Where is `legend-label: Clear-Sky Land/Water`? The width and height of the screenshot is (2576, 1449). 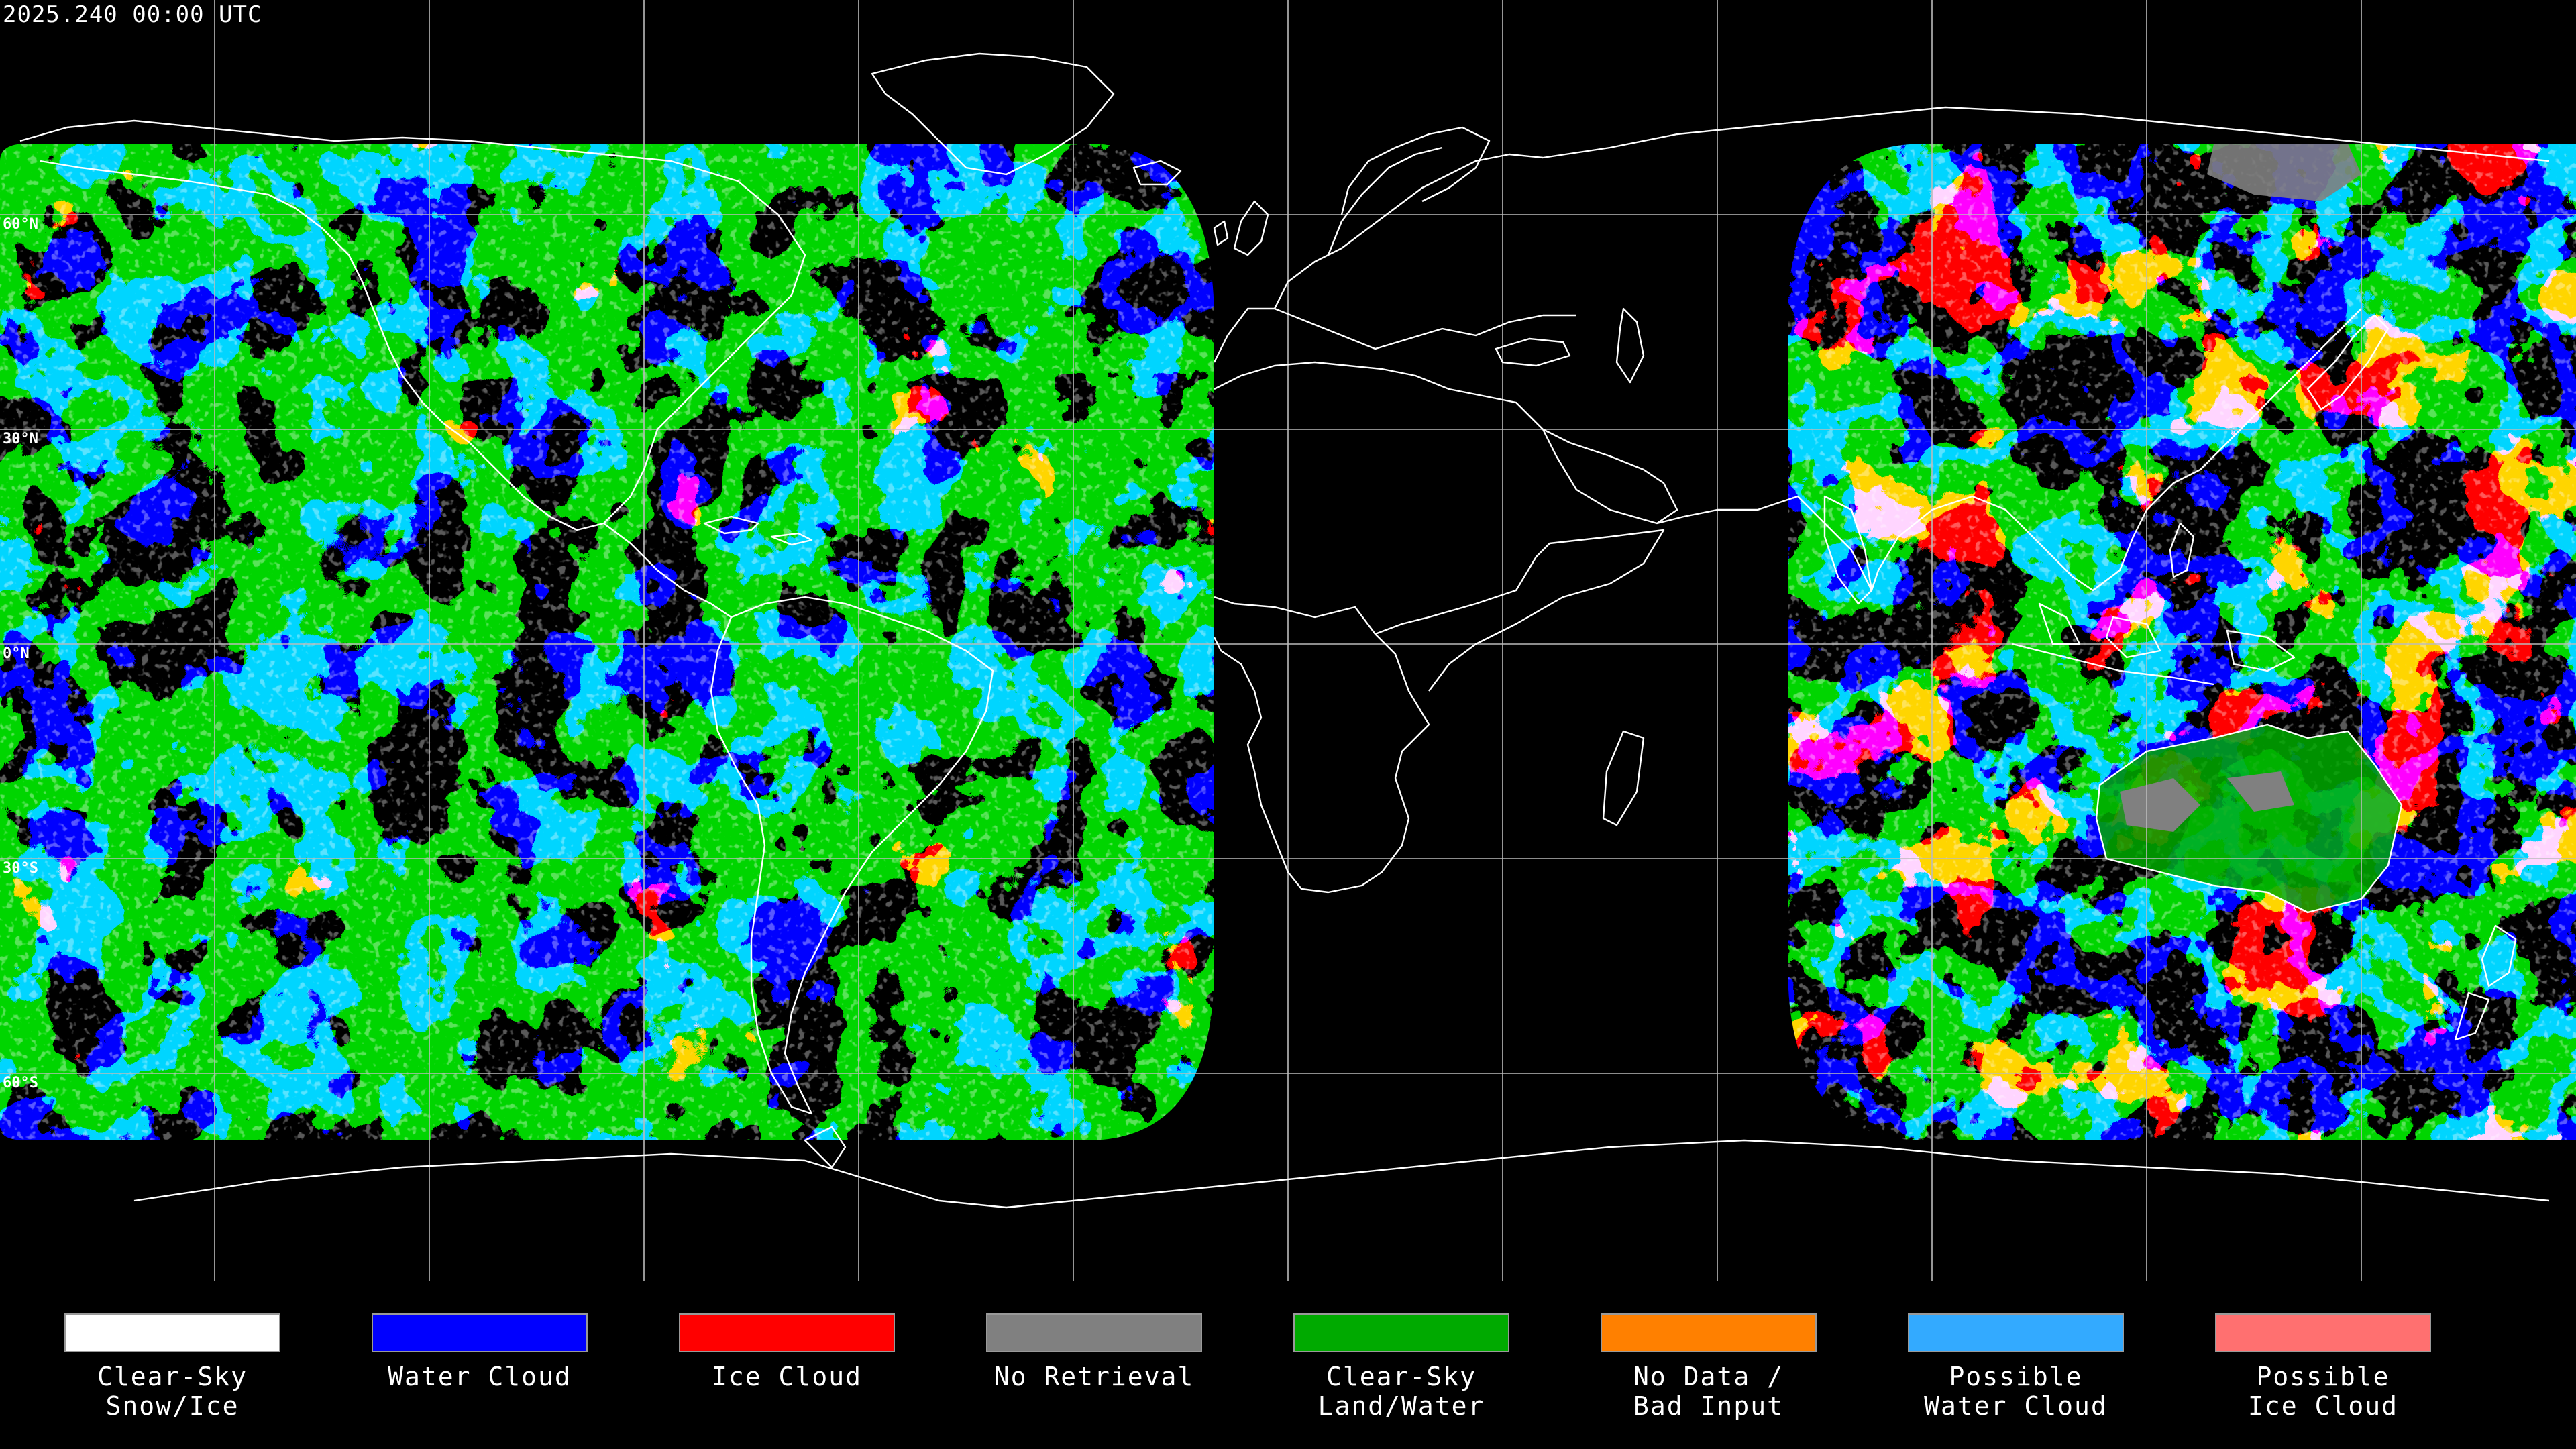
legend-label: Clear-Sky Land/Water is located at coordinates (1401, 1391).